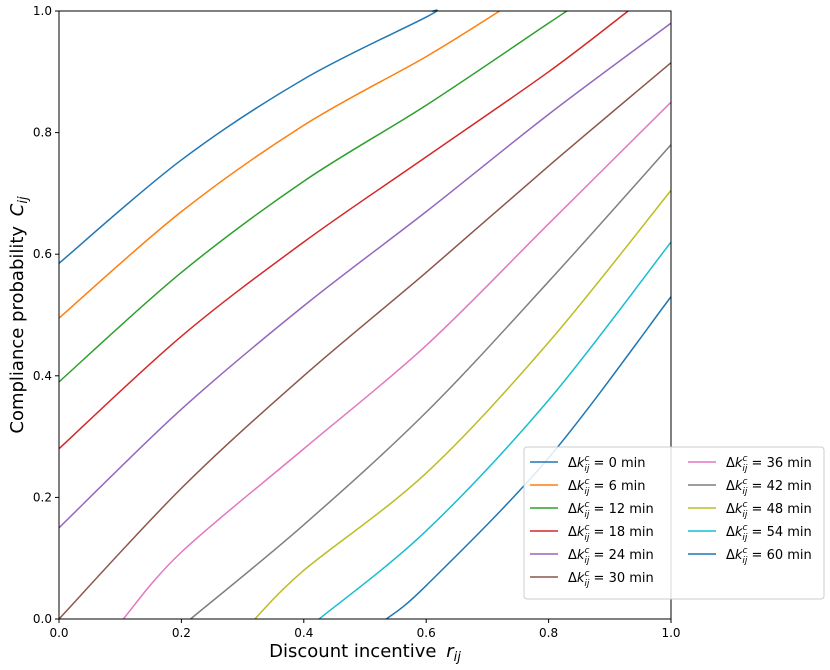 The height and width of the screenshot is (670, 830). What do you see at coordinates (17, 209) in the screenshot?
I see `y-axis-title-var: C` at bounding box center [17, 209].